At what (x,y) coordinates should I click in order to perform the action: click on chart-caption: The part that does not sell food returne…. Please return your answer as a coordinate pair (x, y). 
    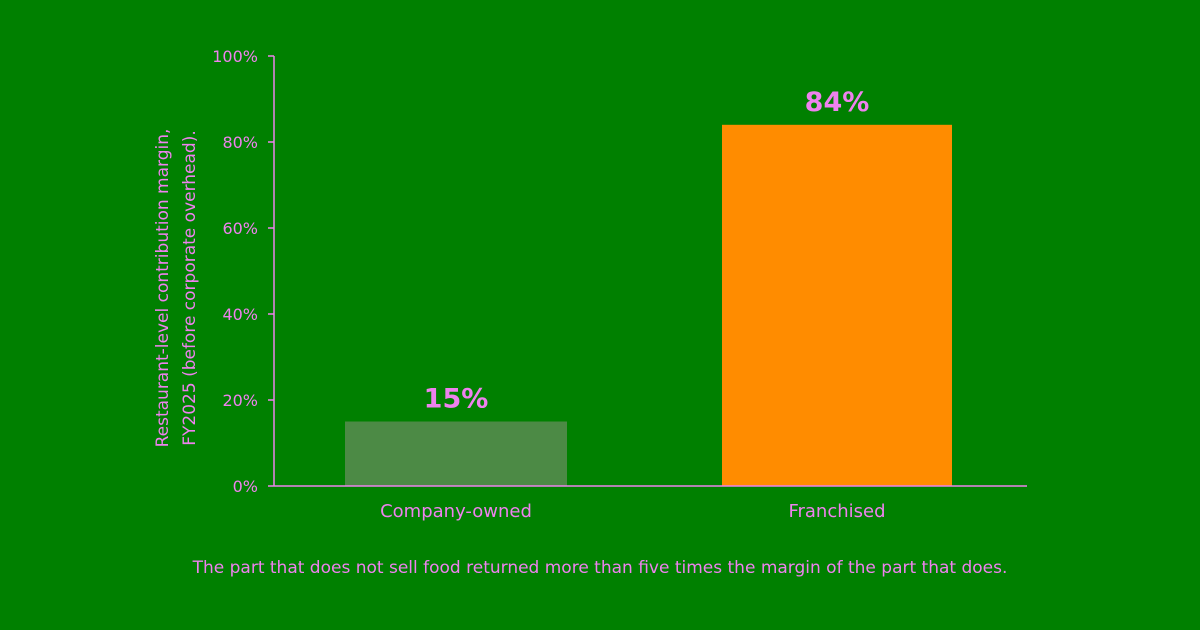
    Looking at the image, I should click on (600, 568).